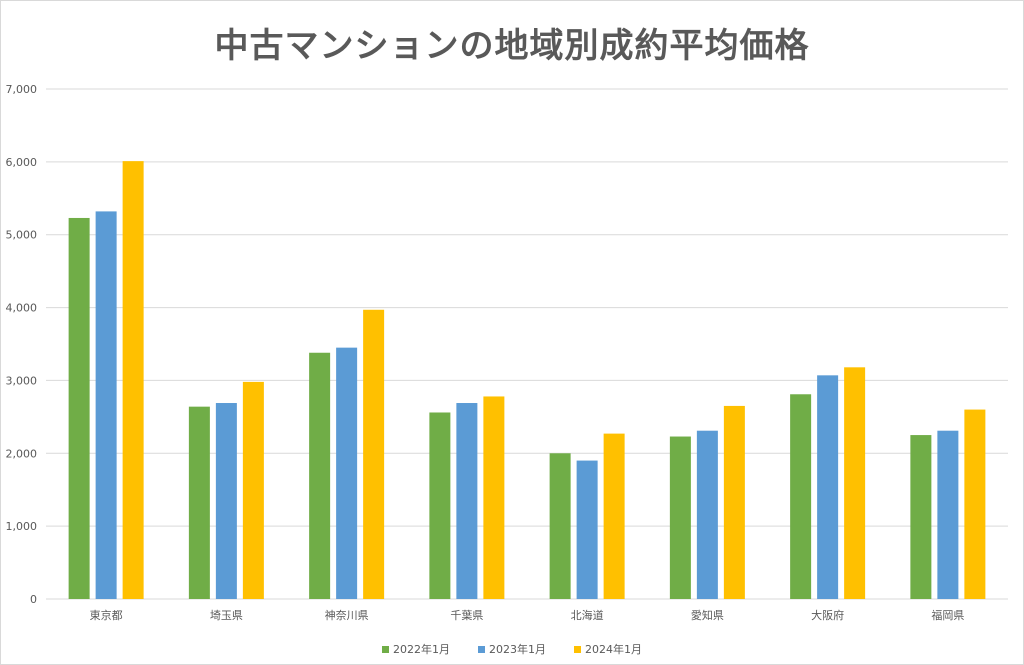 The image size is (1024, 665). I want to click on y-tick-label: 3,000, so click(22, 380).